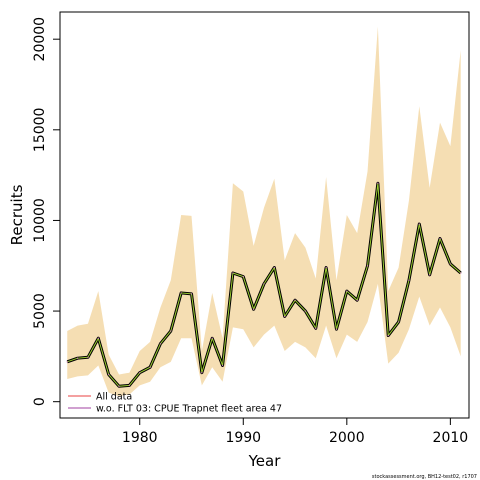 The height and width of the screenshot is (480, 480). What do you see at coordinates (347, 438) in the screenshot?
I see `x-tick-label: 2000` at bounding box center [347, 438].